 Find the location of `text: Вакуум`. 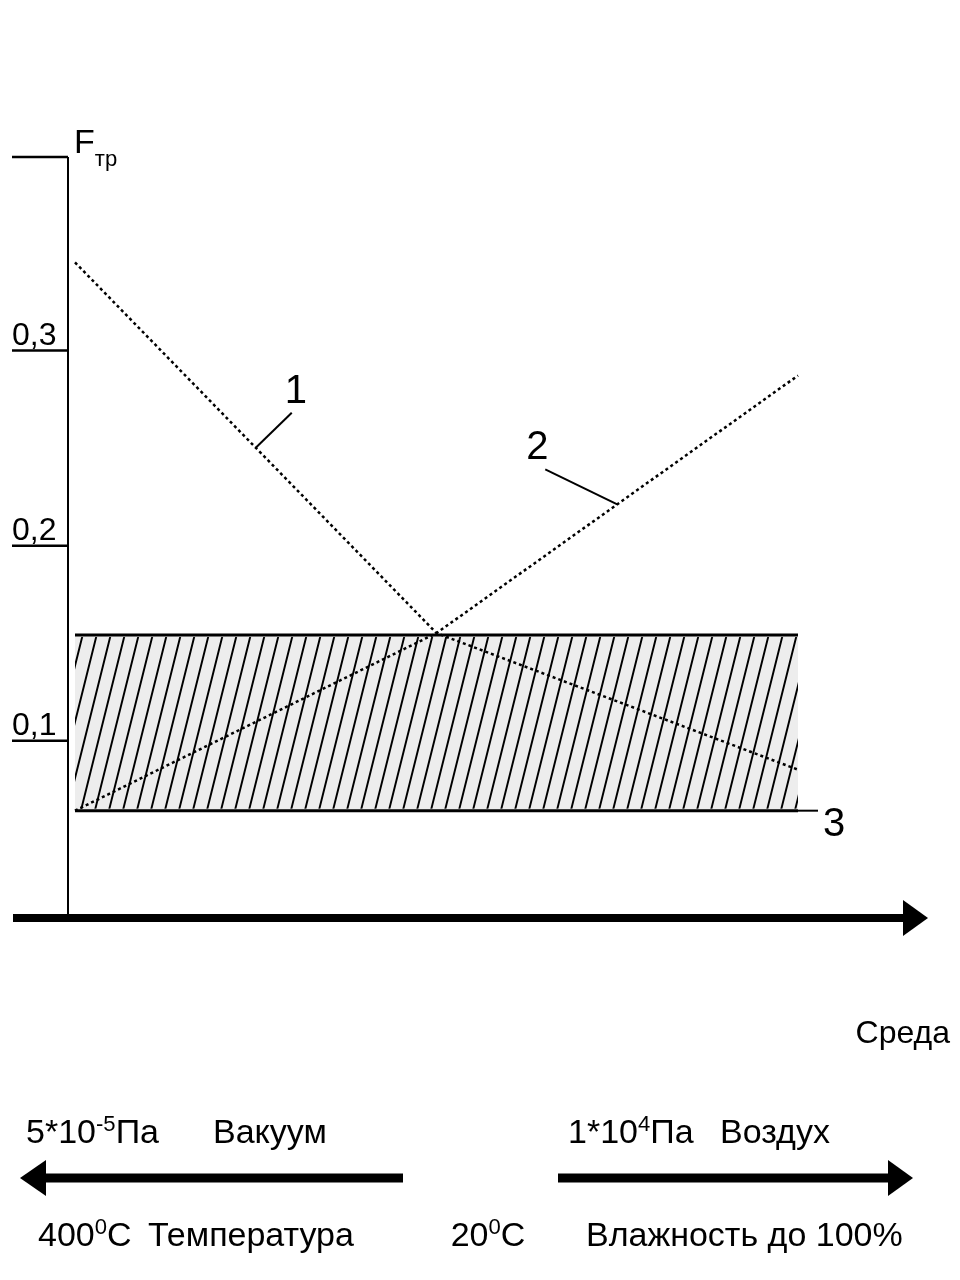

text: Вакуум is located at coordinates (270, 1131).